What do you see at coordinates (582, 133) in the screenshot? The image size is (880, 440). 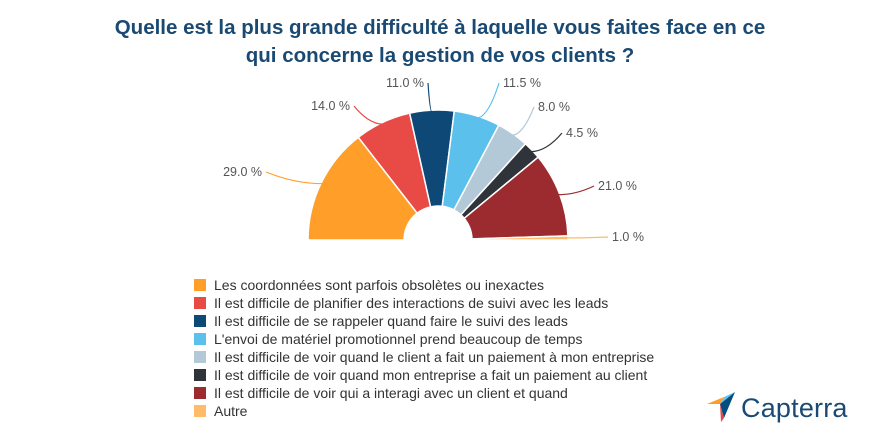 I see `data-label-6: 4.5 %` at bounding box center [582, 133].